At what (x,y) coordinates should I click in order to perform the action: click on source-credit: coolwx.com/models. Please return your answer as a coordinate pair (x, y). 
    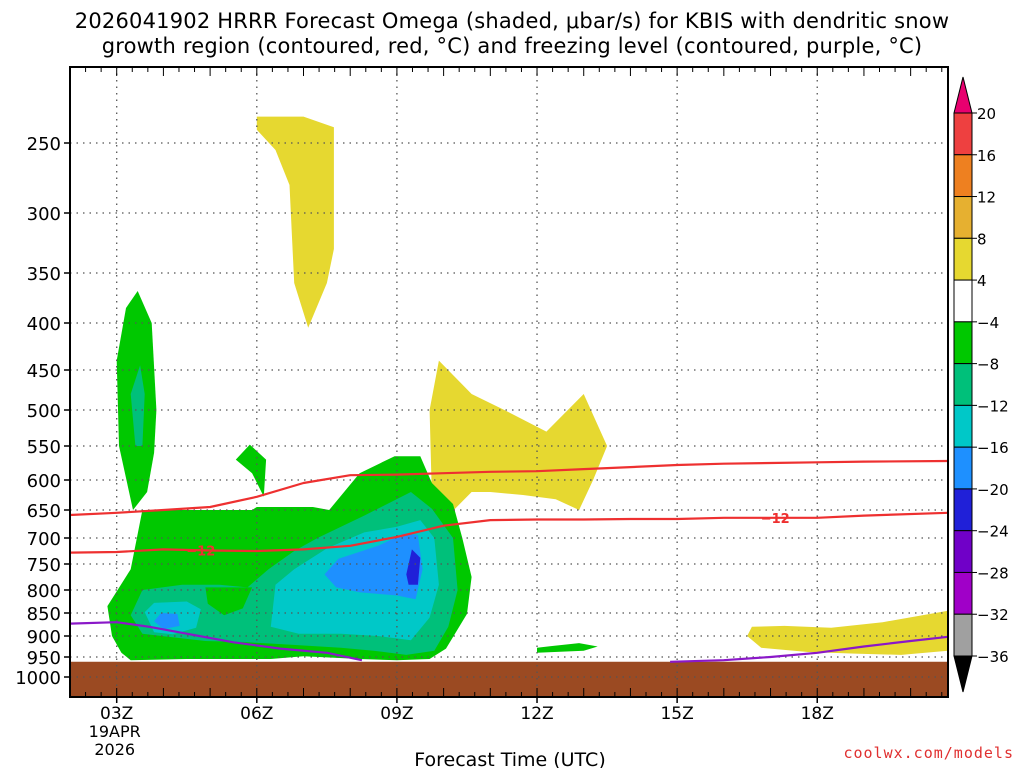
    Looking at the image, I should click on (928, 753).